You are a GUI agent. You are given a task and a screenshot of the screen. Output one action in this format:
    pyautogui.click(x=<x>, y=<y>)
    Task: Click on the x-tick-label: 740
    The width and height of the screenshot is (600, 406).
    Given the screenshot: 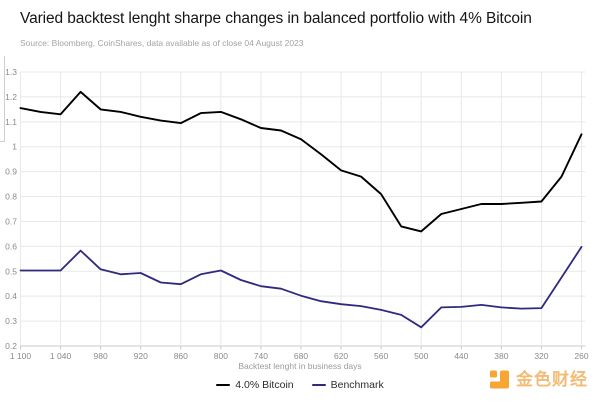 What is the action you would take?
    pyautogui.click(x=261, y=356)
    